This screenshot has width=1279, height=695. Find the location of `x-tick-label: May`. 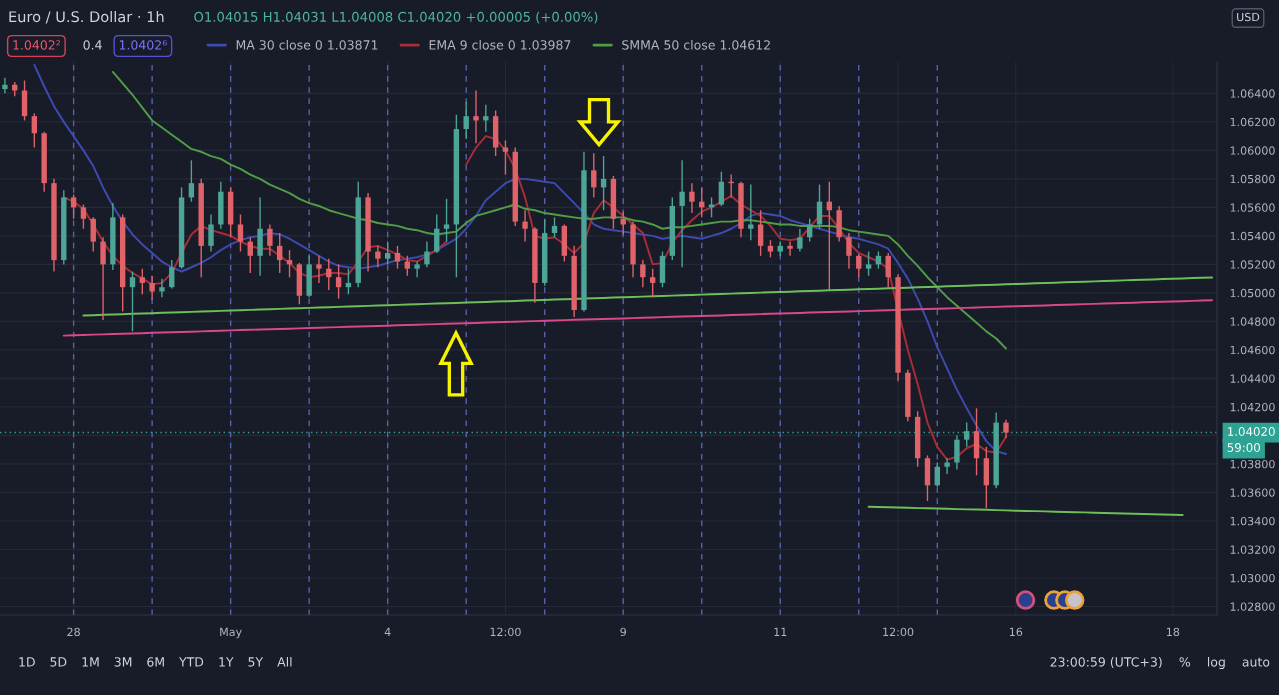

x-tick-label: May is located at coordinates (231, 633).